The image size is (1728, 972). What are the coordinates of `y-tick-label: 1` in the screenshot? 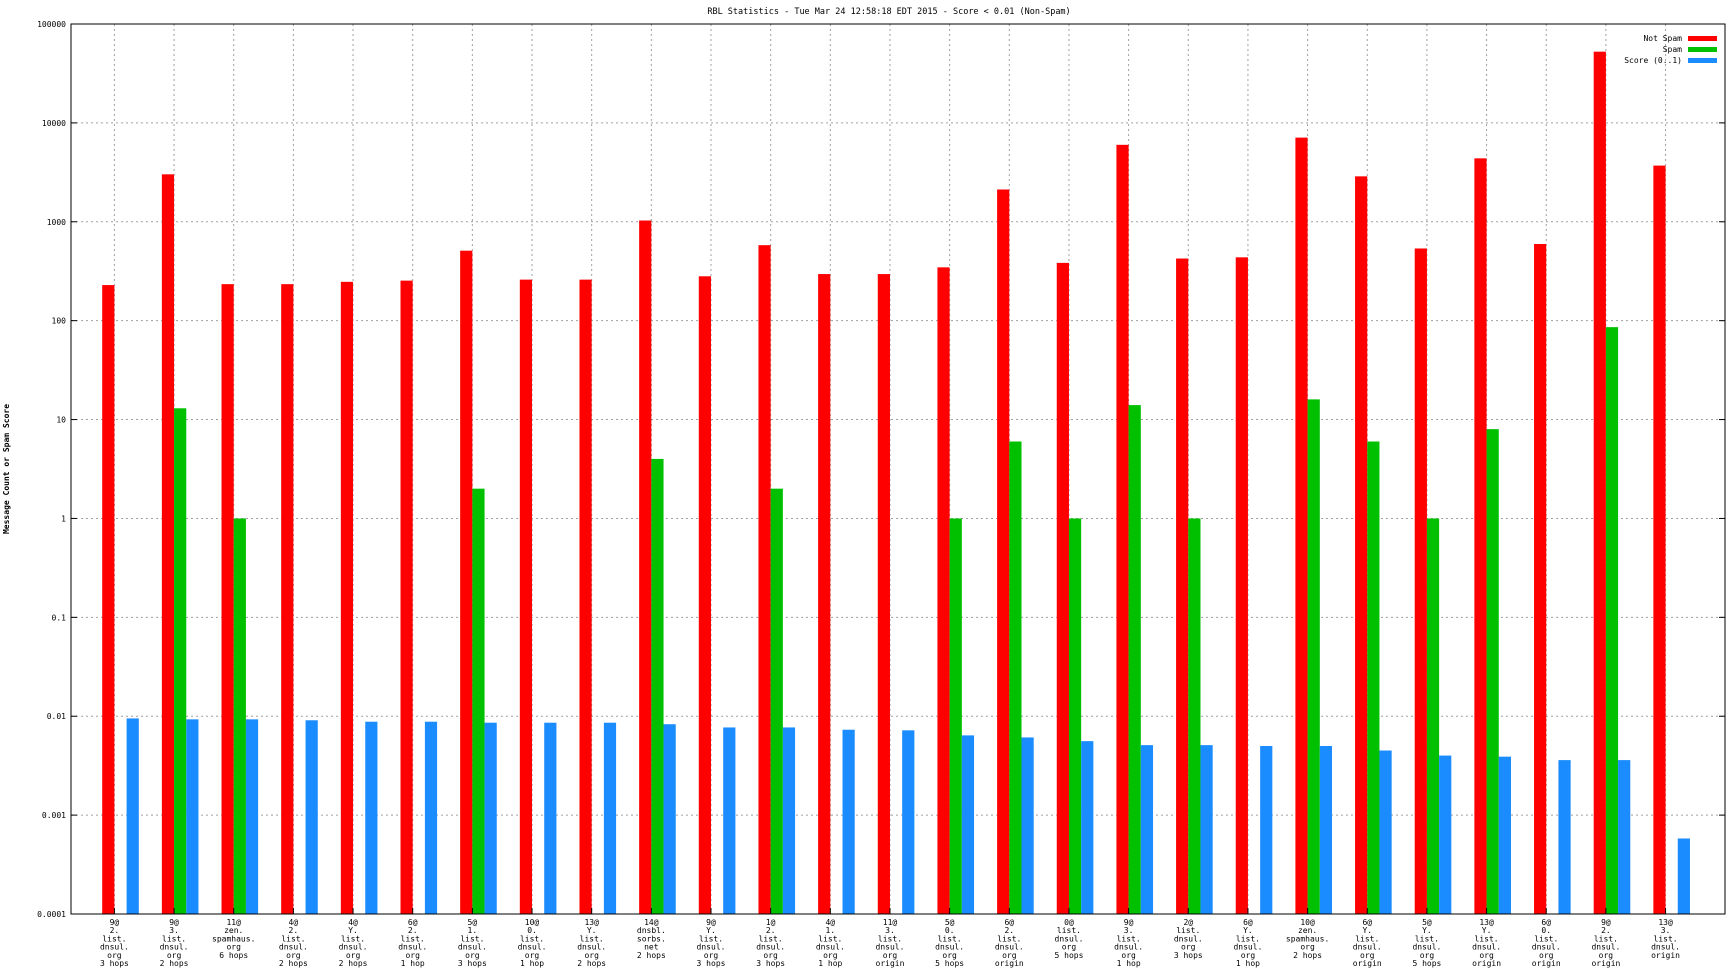 It's located at (63, 518).